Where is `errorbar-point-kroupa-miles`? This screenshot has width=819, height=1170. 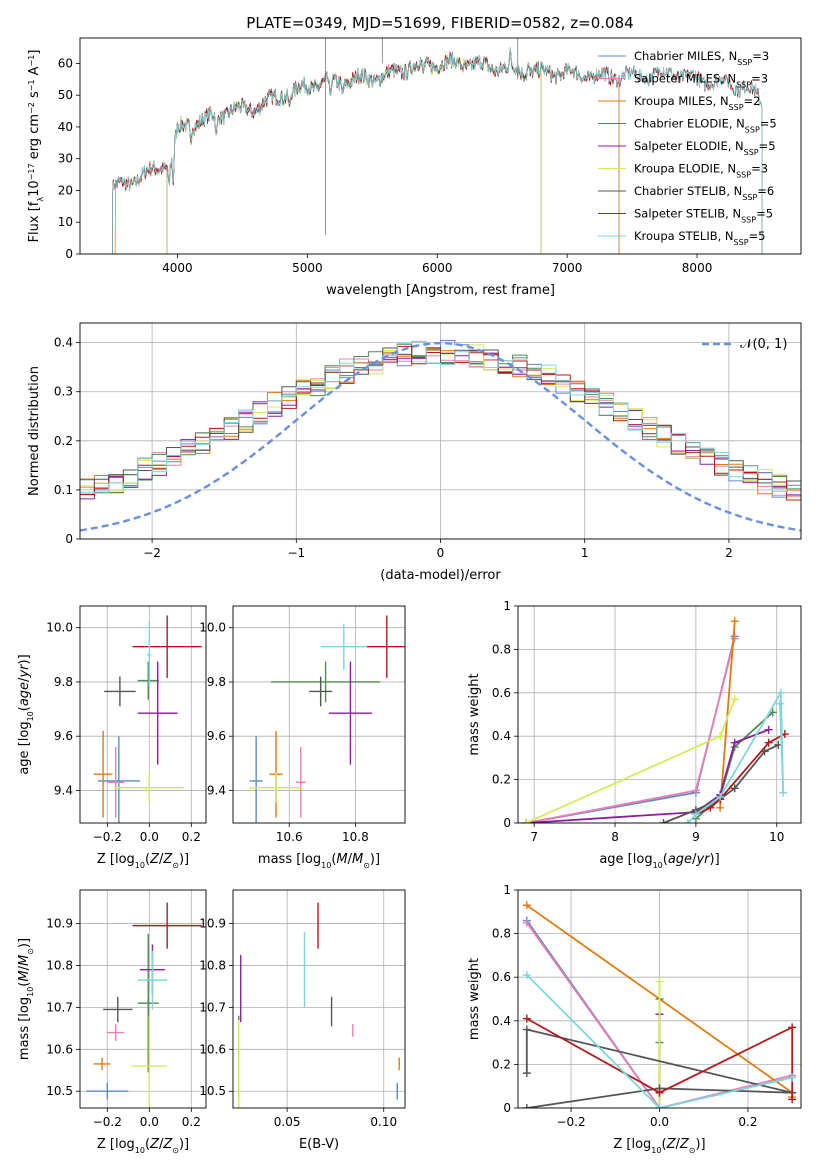 errorbar-point-kroupa-miles is located at coordinates (103, 774).